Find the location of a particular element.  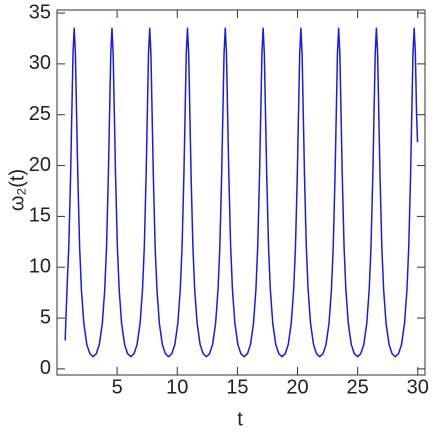

y-tick-label: 30 is located at coordinates (40, 63).